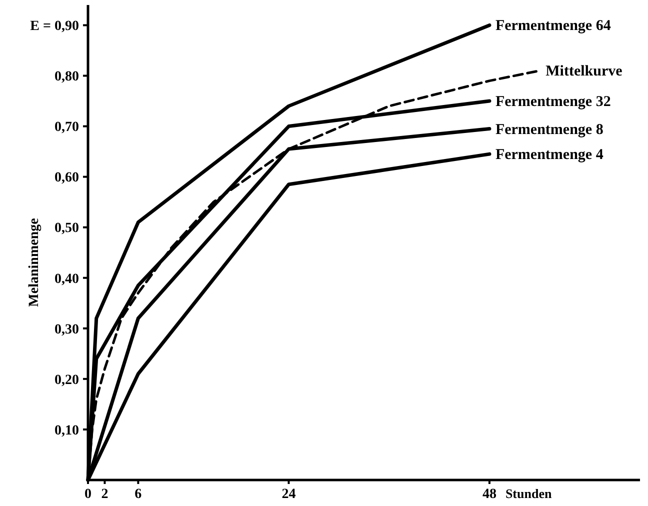 The height and width of the screenshot is (506, 648). Describe the element at coordinates (66, 128) in the screenshot. I see `y-tick-label: 0,70` at that location.